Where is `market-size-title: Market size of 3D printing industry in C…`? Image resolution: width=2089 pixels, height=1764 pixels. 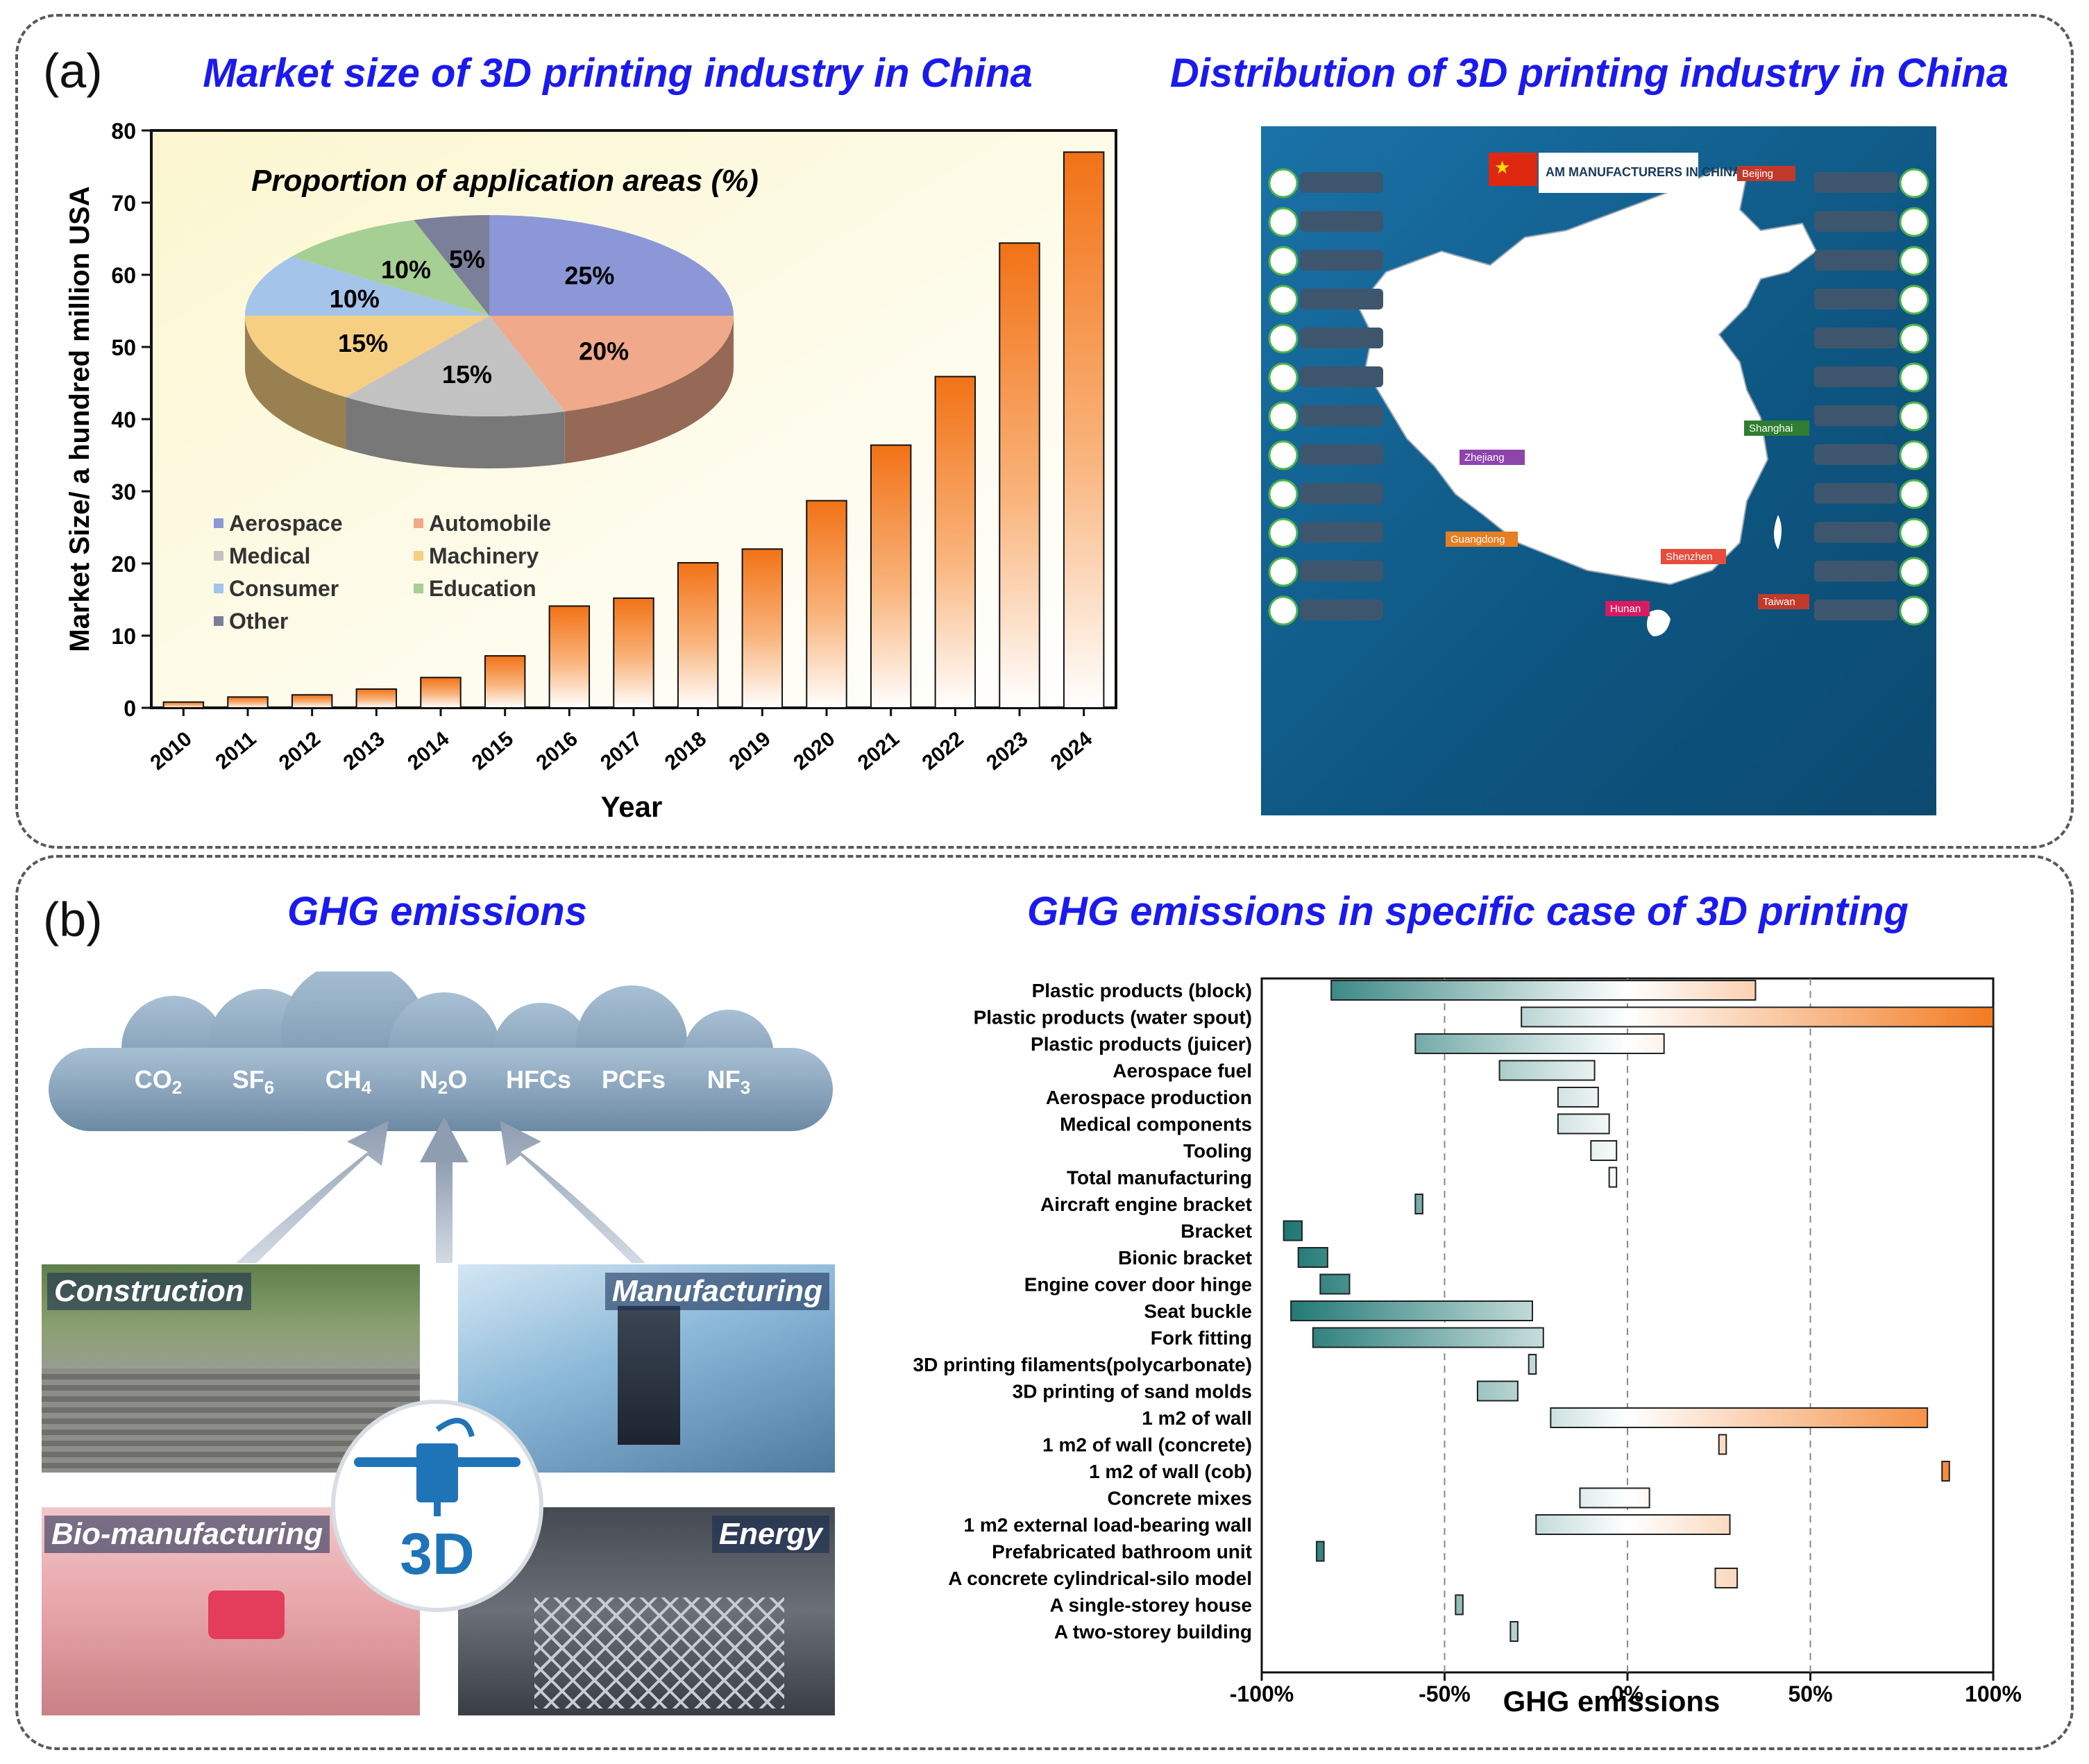
market-size-title: Market size of 3D printing industry in C… is located at coordinates (618, 73).